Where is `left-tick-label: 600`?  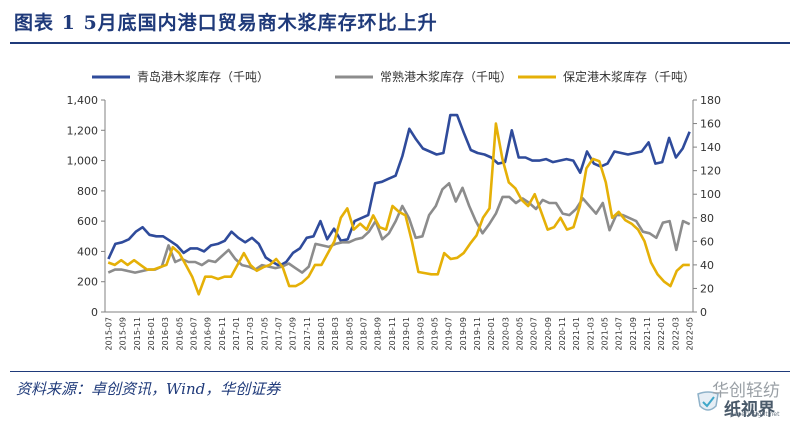
left-tick-label: 600 is located at coordinates (87, 221).